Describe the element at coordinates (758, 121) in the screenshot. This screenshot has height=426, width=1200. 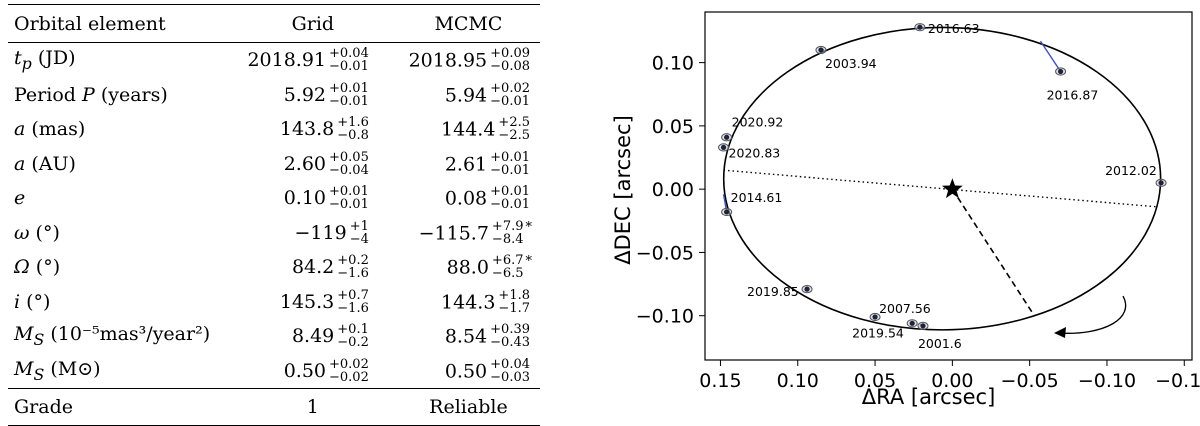
I see `epoch-label: 2020.92` at that location.